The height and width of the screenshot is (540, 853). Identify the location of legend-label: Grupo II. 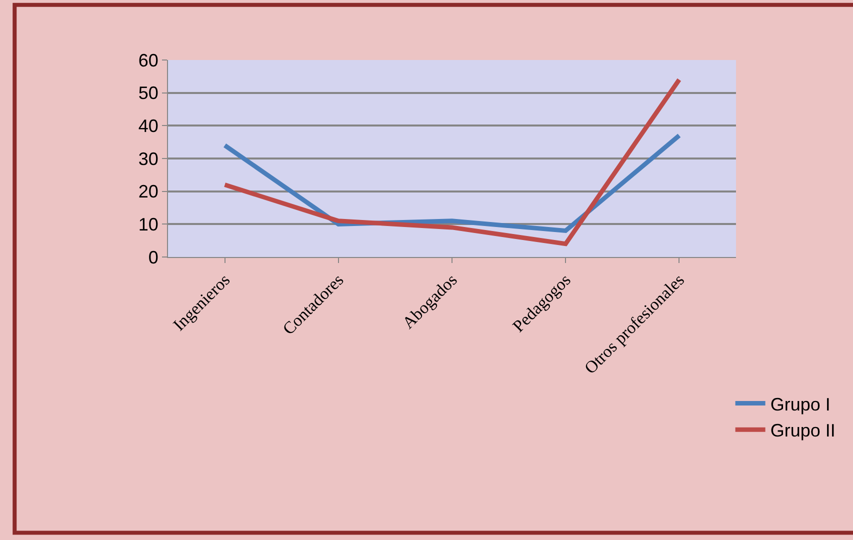
(803, 430).